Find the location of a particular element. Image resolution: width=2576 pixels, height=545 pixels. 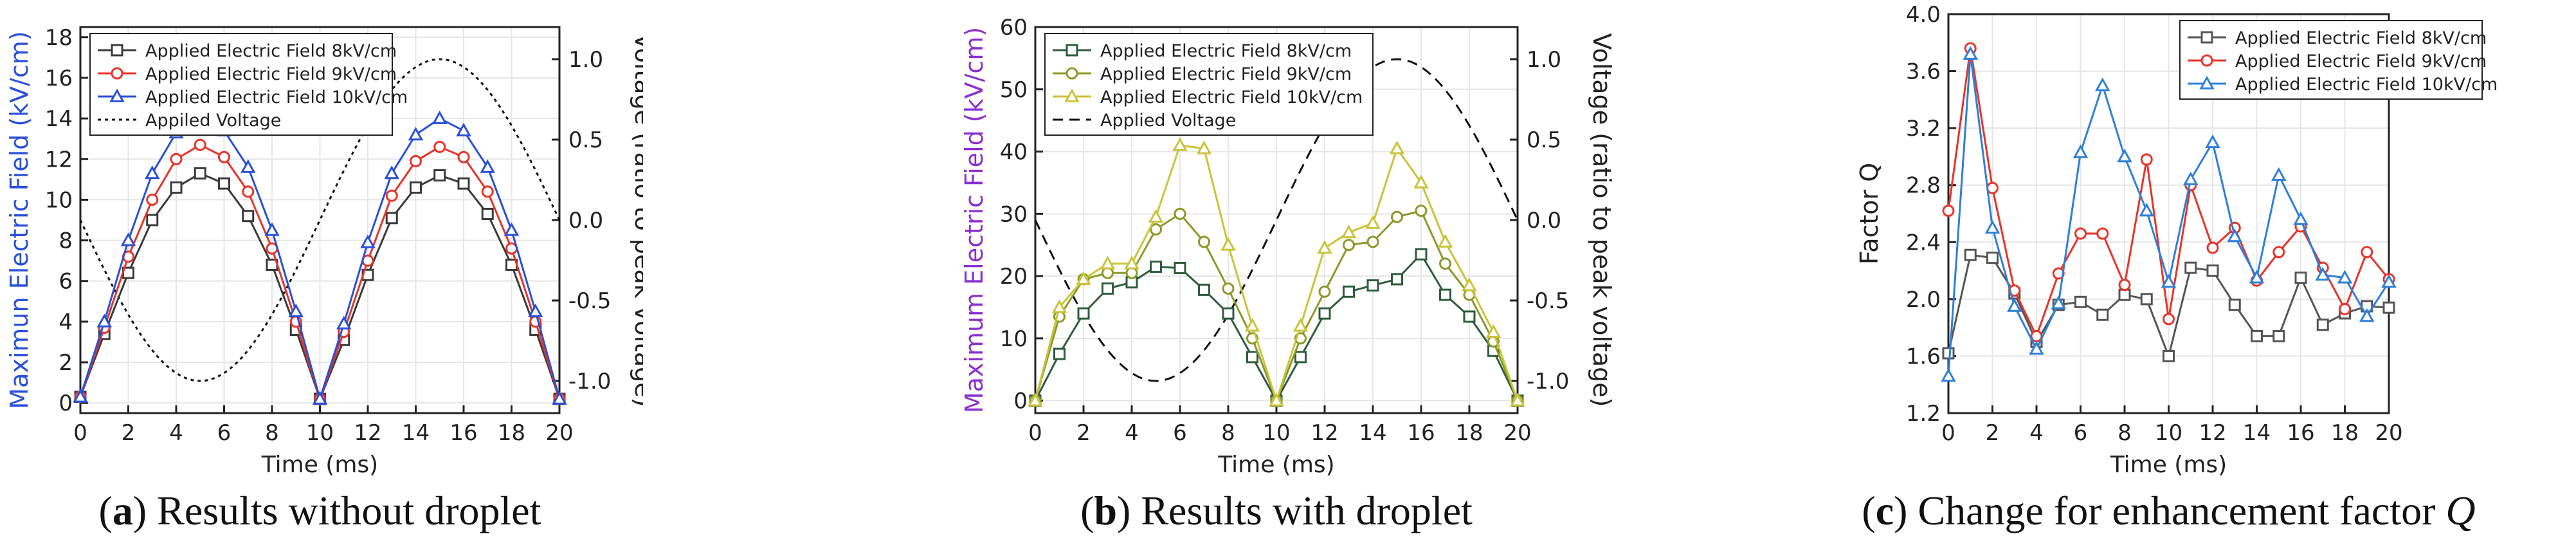

legend-marker is located at coordinates (1072, 50).